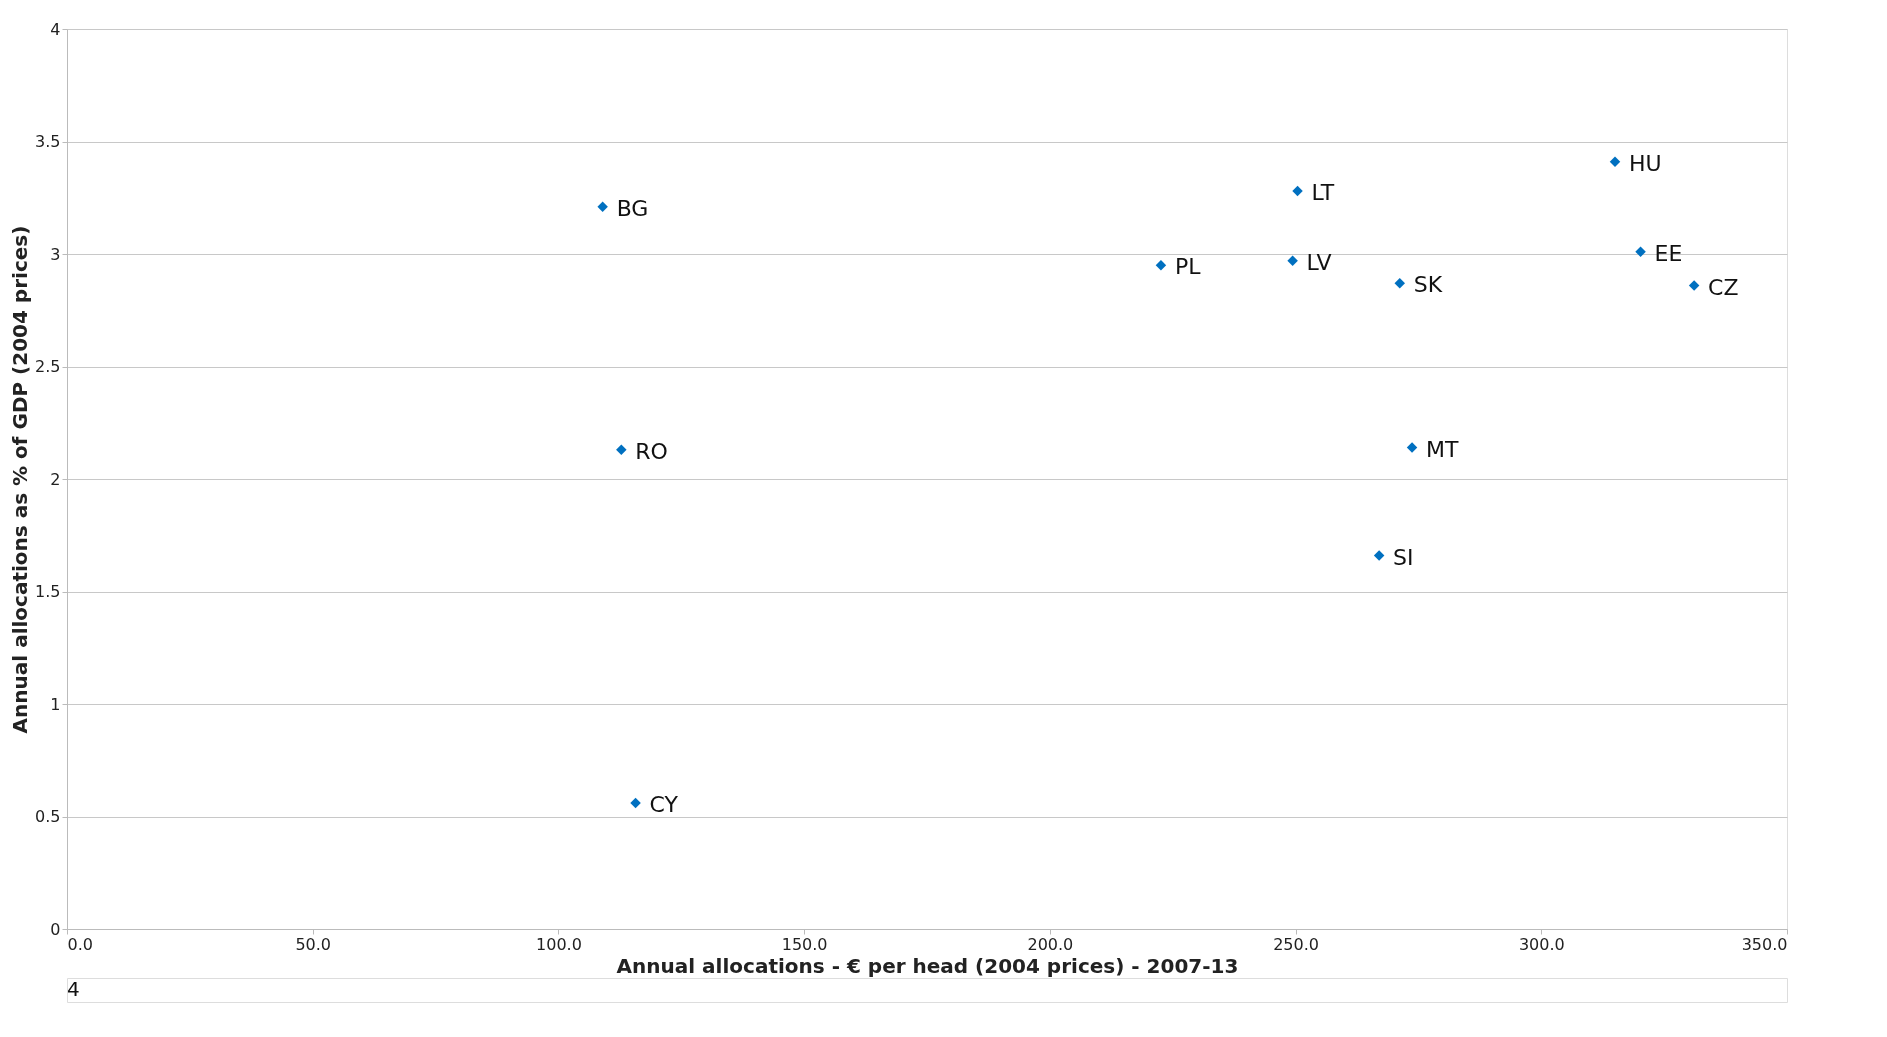  What do you see at coordinates (664, 804) in the screenshot?
I see `annotation: CY` at bounding box center [664, 804].